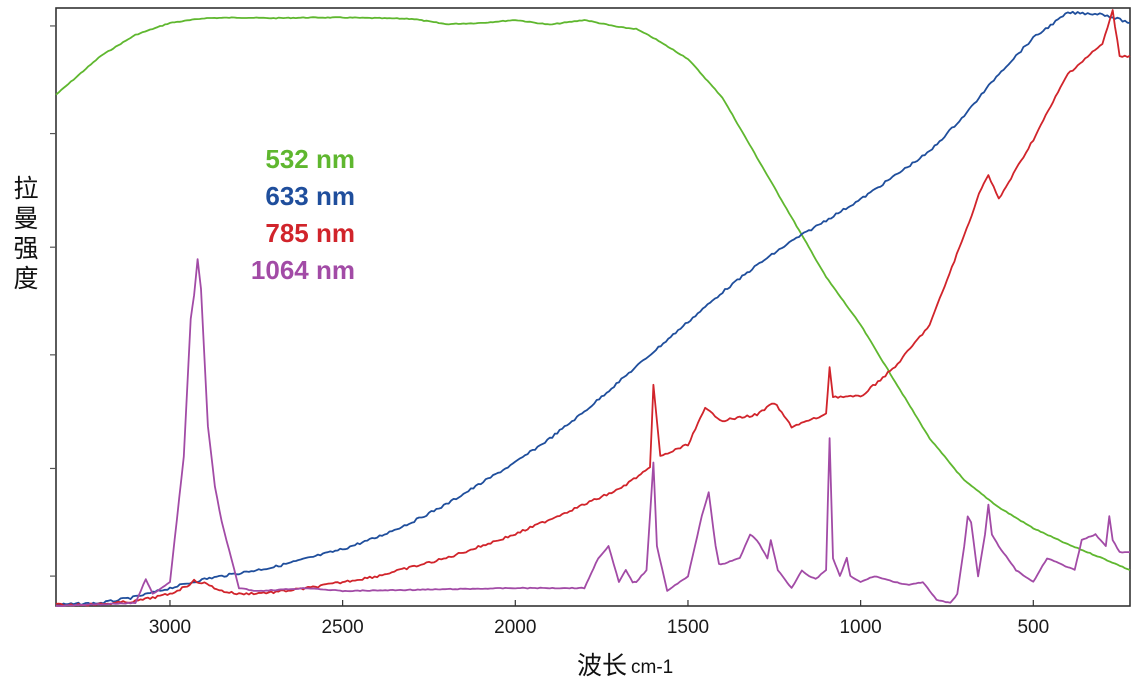  What do you see at coordinates (25, 188) in the screenshot?
I see `y-axis-label-char: 拉` at bounding box center [25, 188].